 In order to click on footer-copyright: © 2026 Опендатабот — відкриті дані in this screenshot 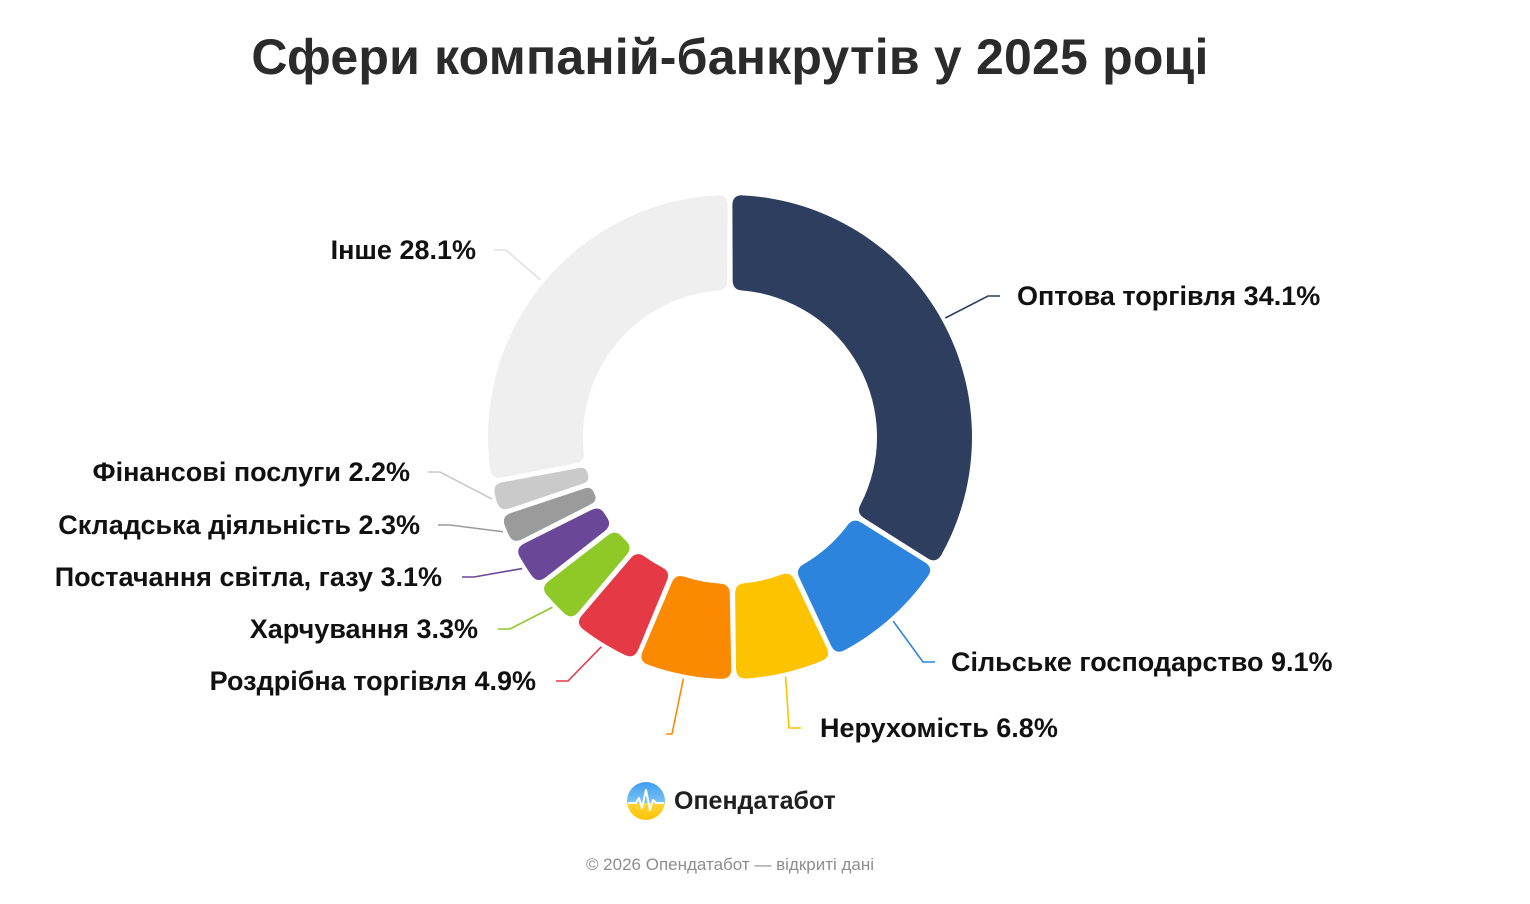, I will do `click(730, 864)`.